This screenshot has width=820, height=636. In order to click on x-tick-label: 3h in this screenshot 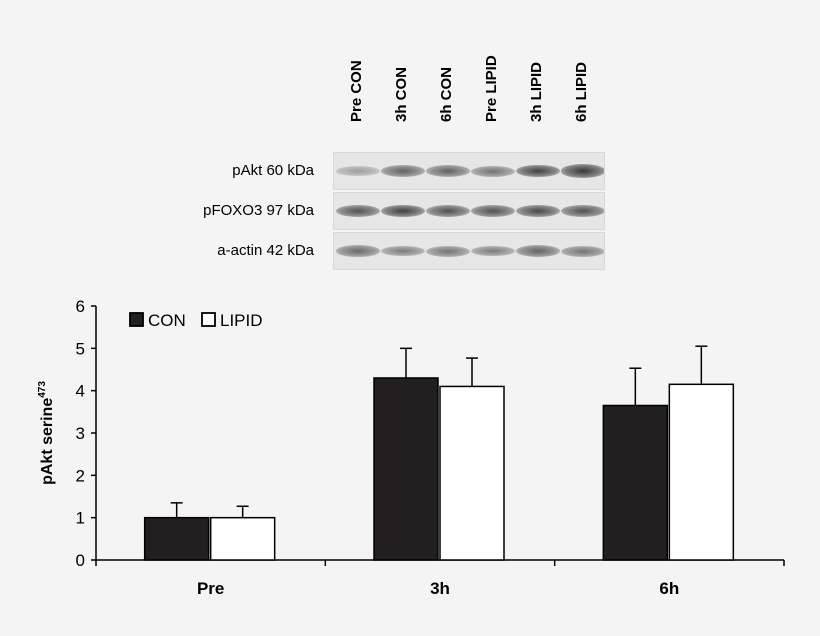, I will do `click(440, 588)`.